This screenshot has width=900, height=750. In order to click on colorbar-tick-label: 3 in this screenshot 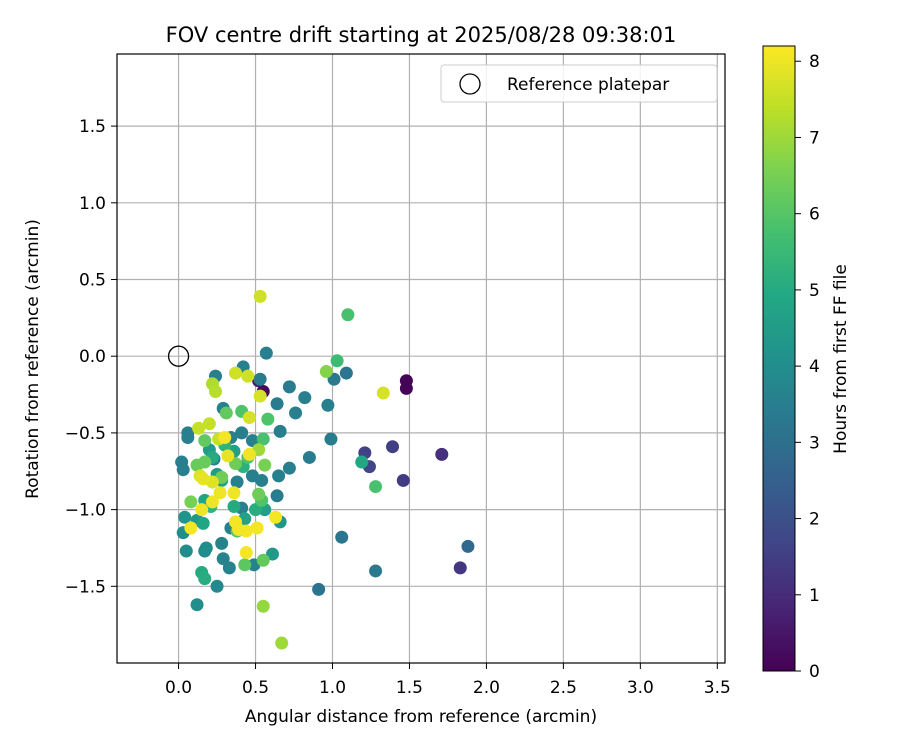, I will do `click(814, 443)`.